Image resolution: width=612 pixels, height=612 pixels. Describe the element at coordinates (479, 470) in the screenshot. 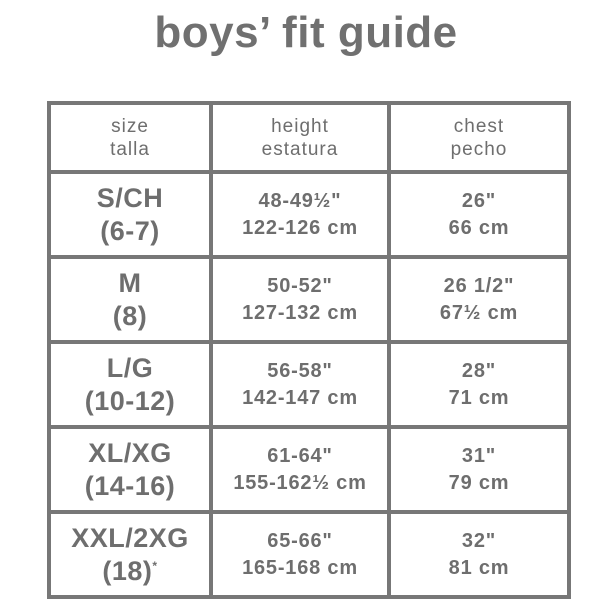

I see `chest-cell: 31" 79 cm` at that location.